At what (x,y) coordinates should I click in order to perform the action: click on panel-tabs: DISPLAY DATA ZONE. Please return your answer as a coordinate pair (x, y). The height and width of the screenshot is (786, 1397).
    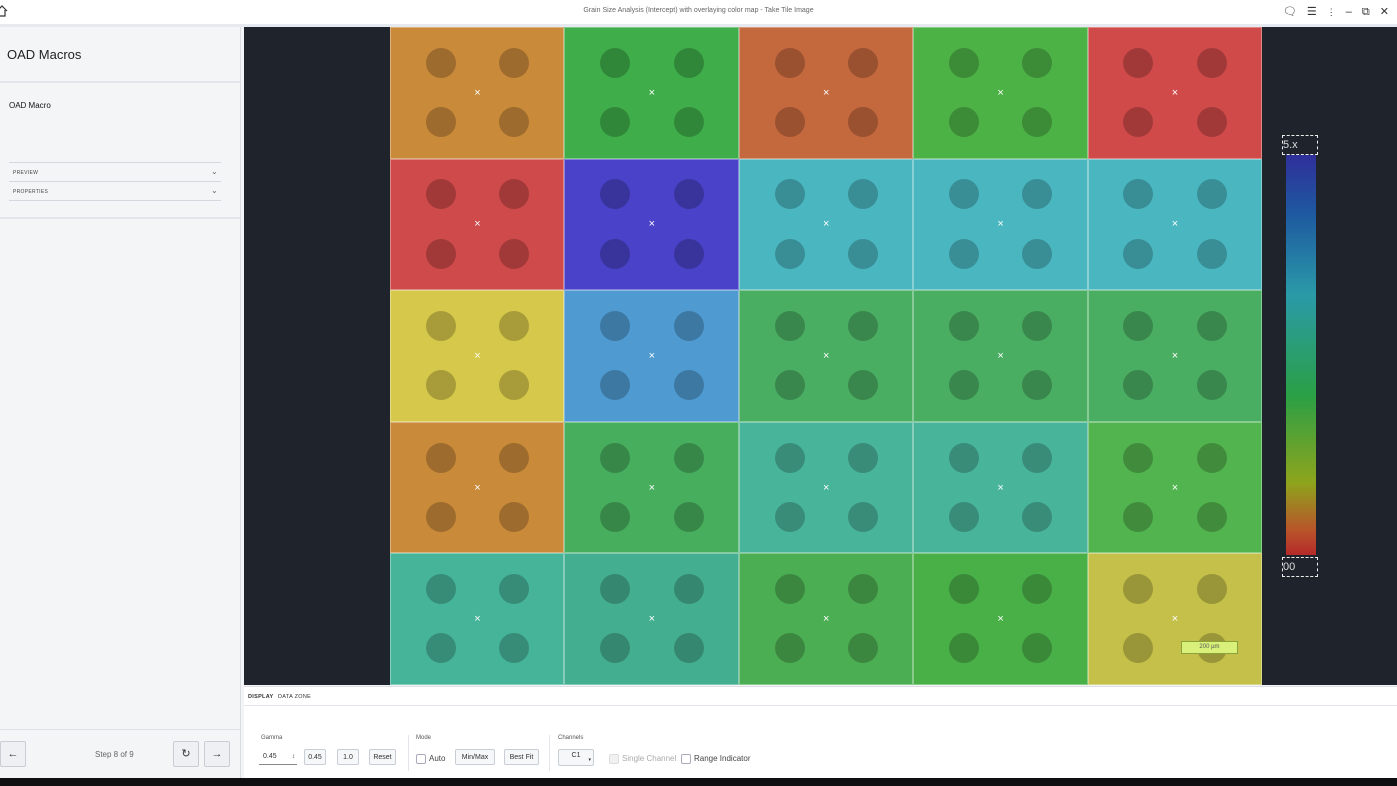
    Looking at the image, I should click on (820, 696).